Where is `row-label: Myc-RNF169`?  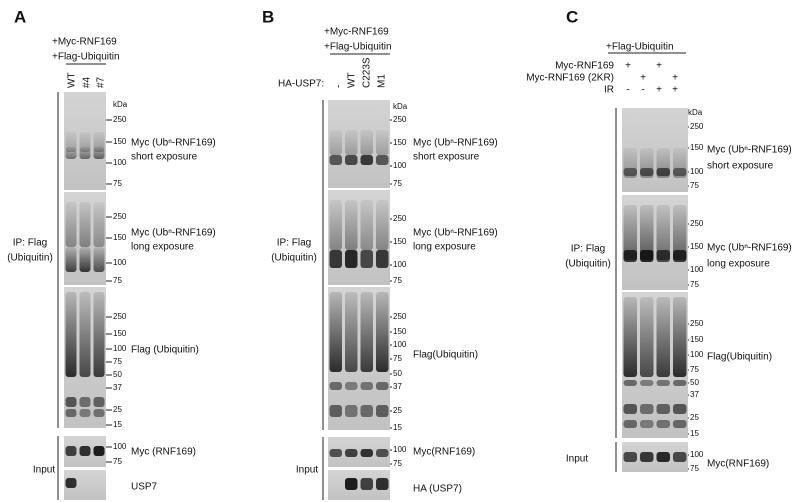
row-label: Myc-RNF169 is located at coordinates (584, 66).